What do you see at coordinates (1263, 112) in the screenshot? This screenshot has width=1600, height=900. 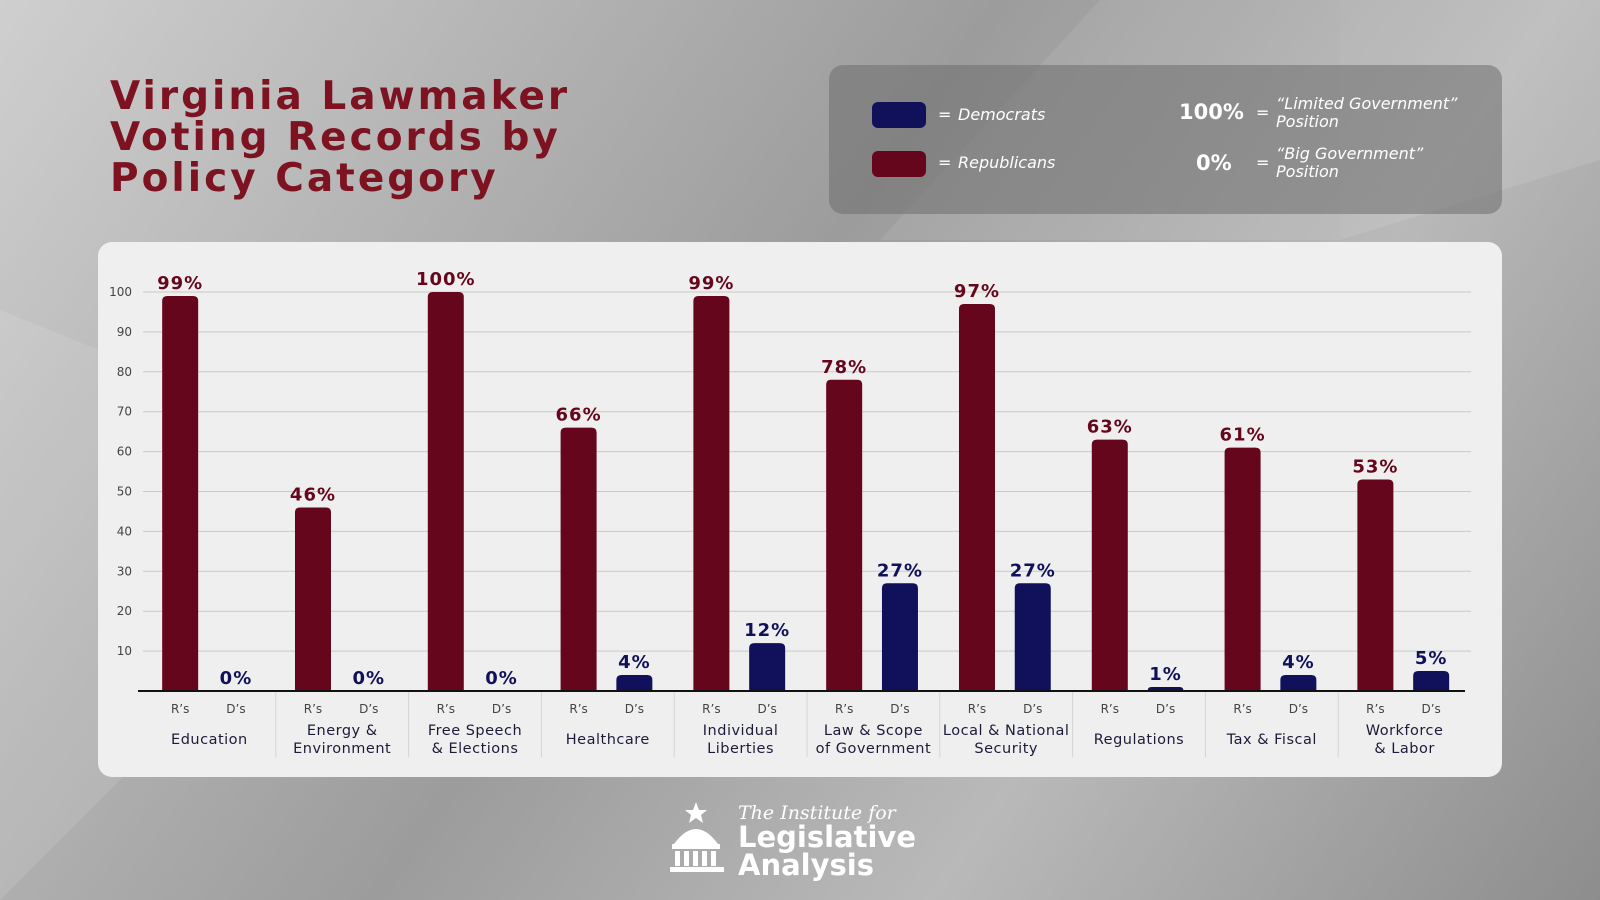 I see `legend-equals-high: =` at bounding box center [1263, 112].